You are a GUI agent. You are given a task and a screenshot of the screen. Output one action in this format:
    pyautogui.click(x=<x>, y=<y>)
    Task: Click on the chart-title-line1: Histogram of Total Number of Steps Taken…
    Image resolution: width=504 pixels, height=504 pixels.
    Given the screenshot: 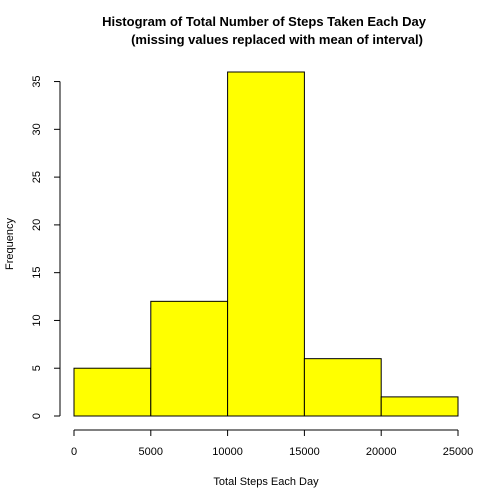 What is the action you would take?
    pyautogui.click(x=264, y=21)
    